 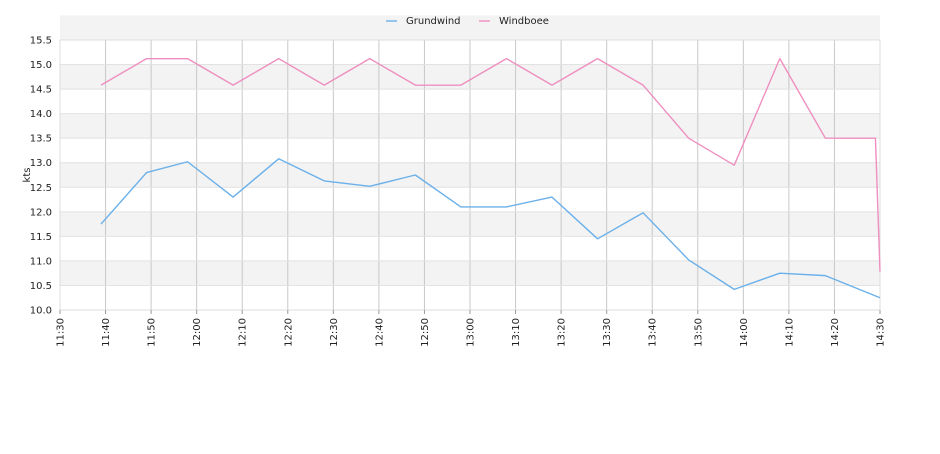 What do you see at coordinates (835, 332) in the screenshot?
I see `x-tick-label: 14:20` at bounding box center [835, 332].